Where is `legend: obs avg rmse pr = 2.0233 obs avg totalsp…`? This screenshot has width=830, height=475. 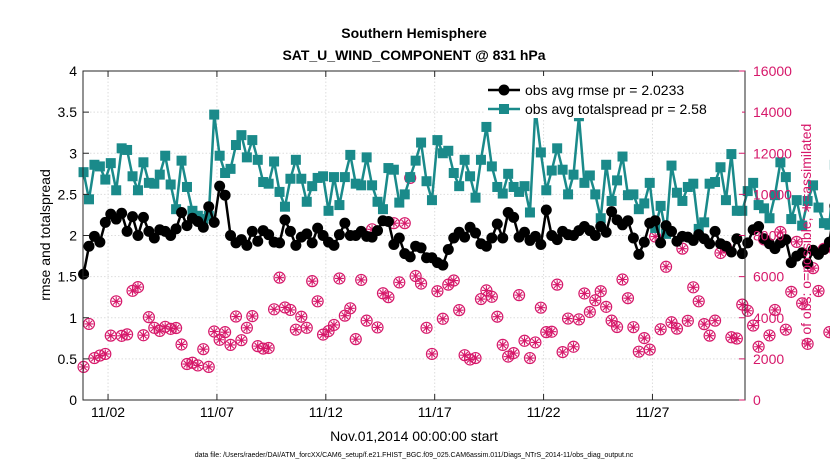
legend: obs avg rmse pr = 2.0233 obs avg totalsp… is located at coordinates (613, 97).